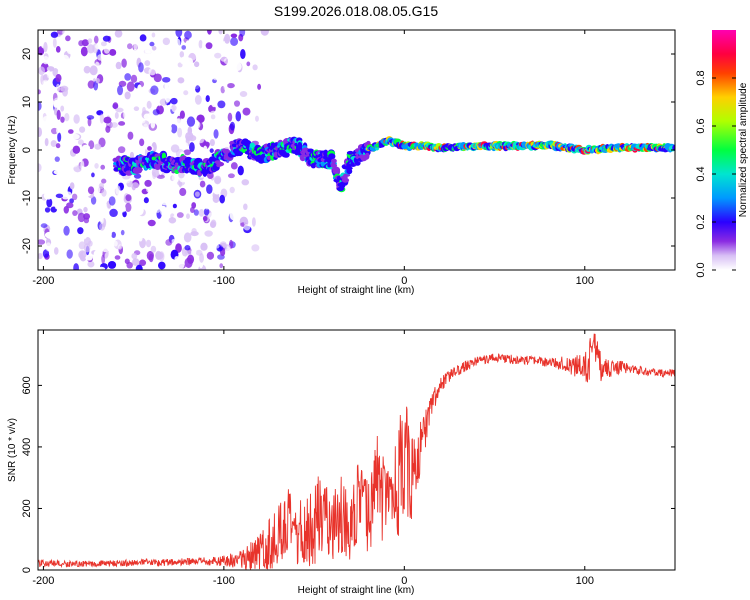 The height and width of the screenshot is (600, 750). What do you see at coordinates (404, 581) in the screenshot?
I see `x-tick-label: 0` at bounding box center [404, 581].